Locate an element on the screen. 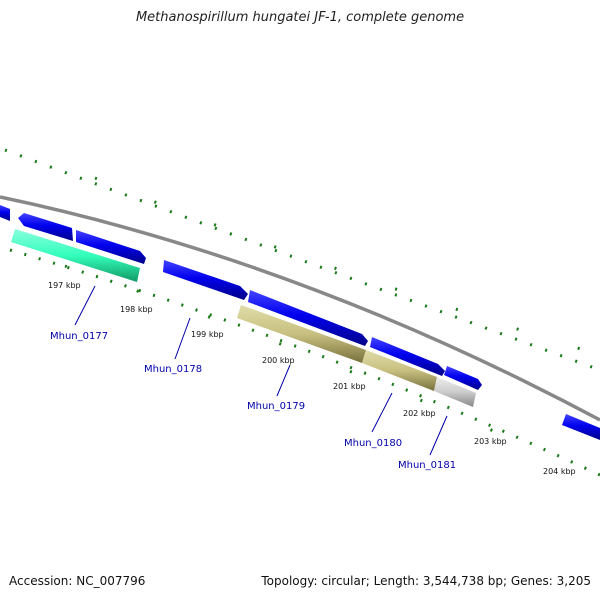 The height and width of the screenshot is (600, 600). gene-label-mhun-0177: Mhun_0177 is located at coordinates (79, 336).